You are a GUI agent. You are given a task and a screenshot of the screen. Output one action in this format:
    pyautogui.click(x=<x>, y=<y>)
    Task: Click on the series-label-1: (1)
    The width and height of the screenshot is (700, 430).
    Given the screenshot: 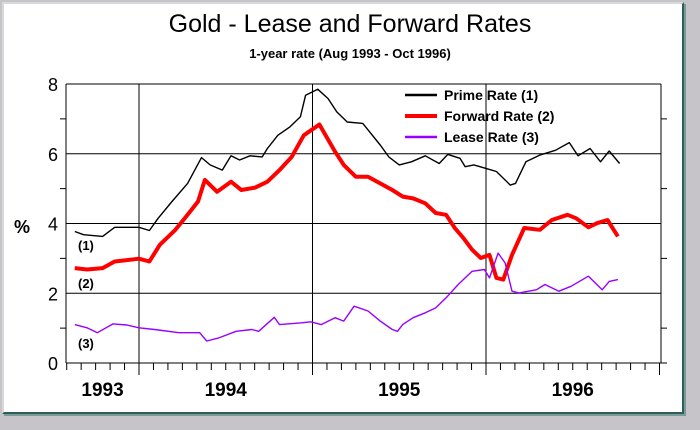 What is the action you would take?
    pyautogui.click(x=86, y=245)
    